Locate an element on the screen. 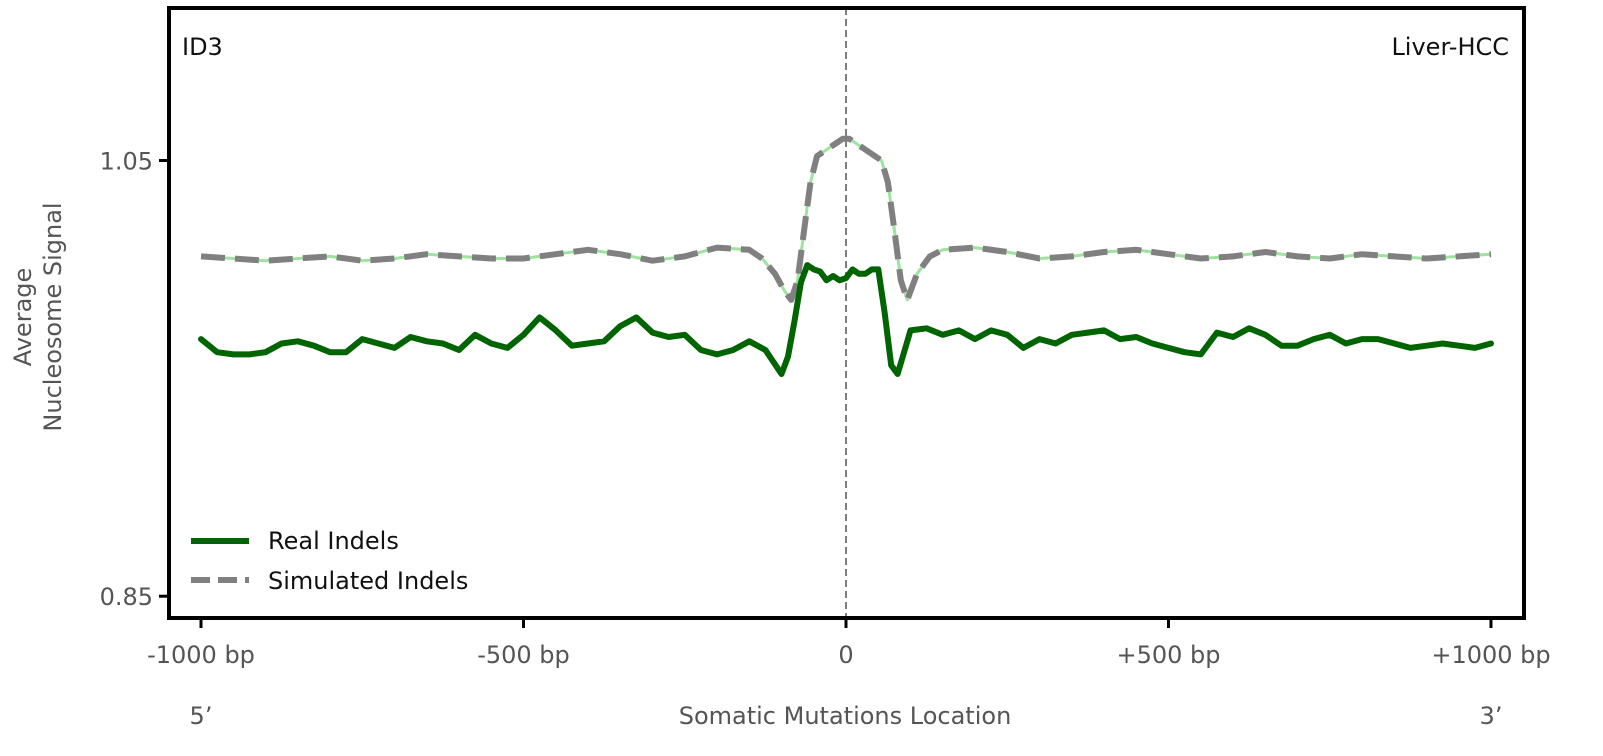 This screenshot has width=1603, height=756. x-tick-label: +1000 bp is located at coordinates (1490, 655).